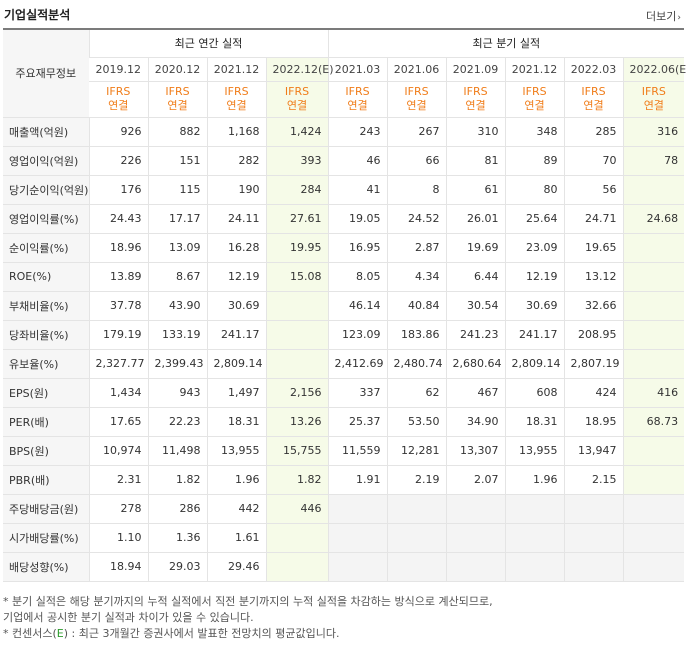  What do you see at coordinates (343, 14) in the screenshot?
I see `section-header: 기업실적분석 더보기›` at bounding box center [343, 14].